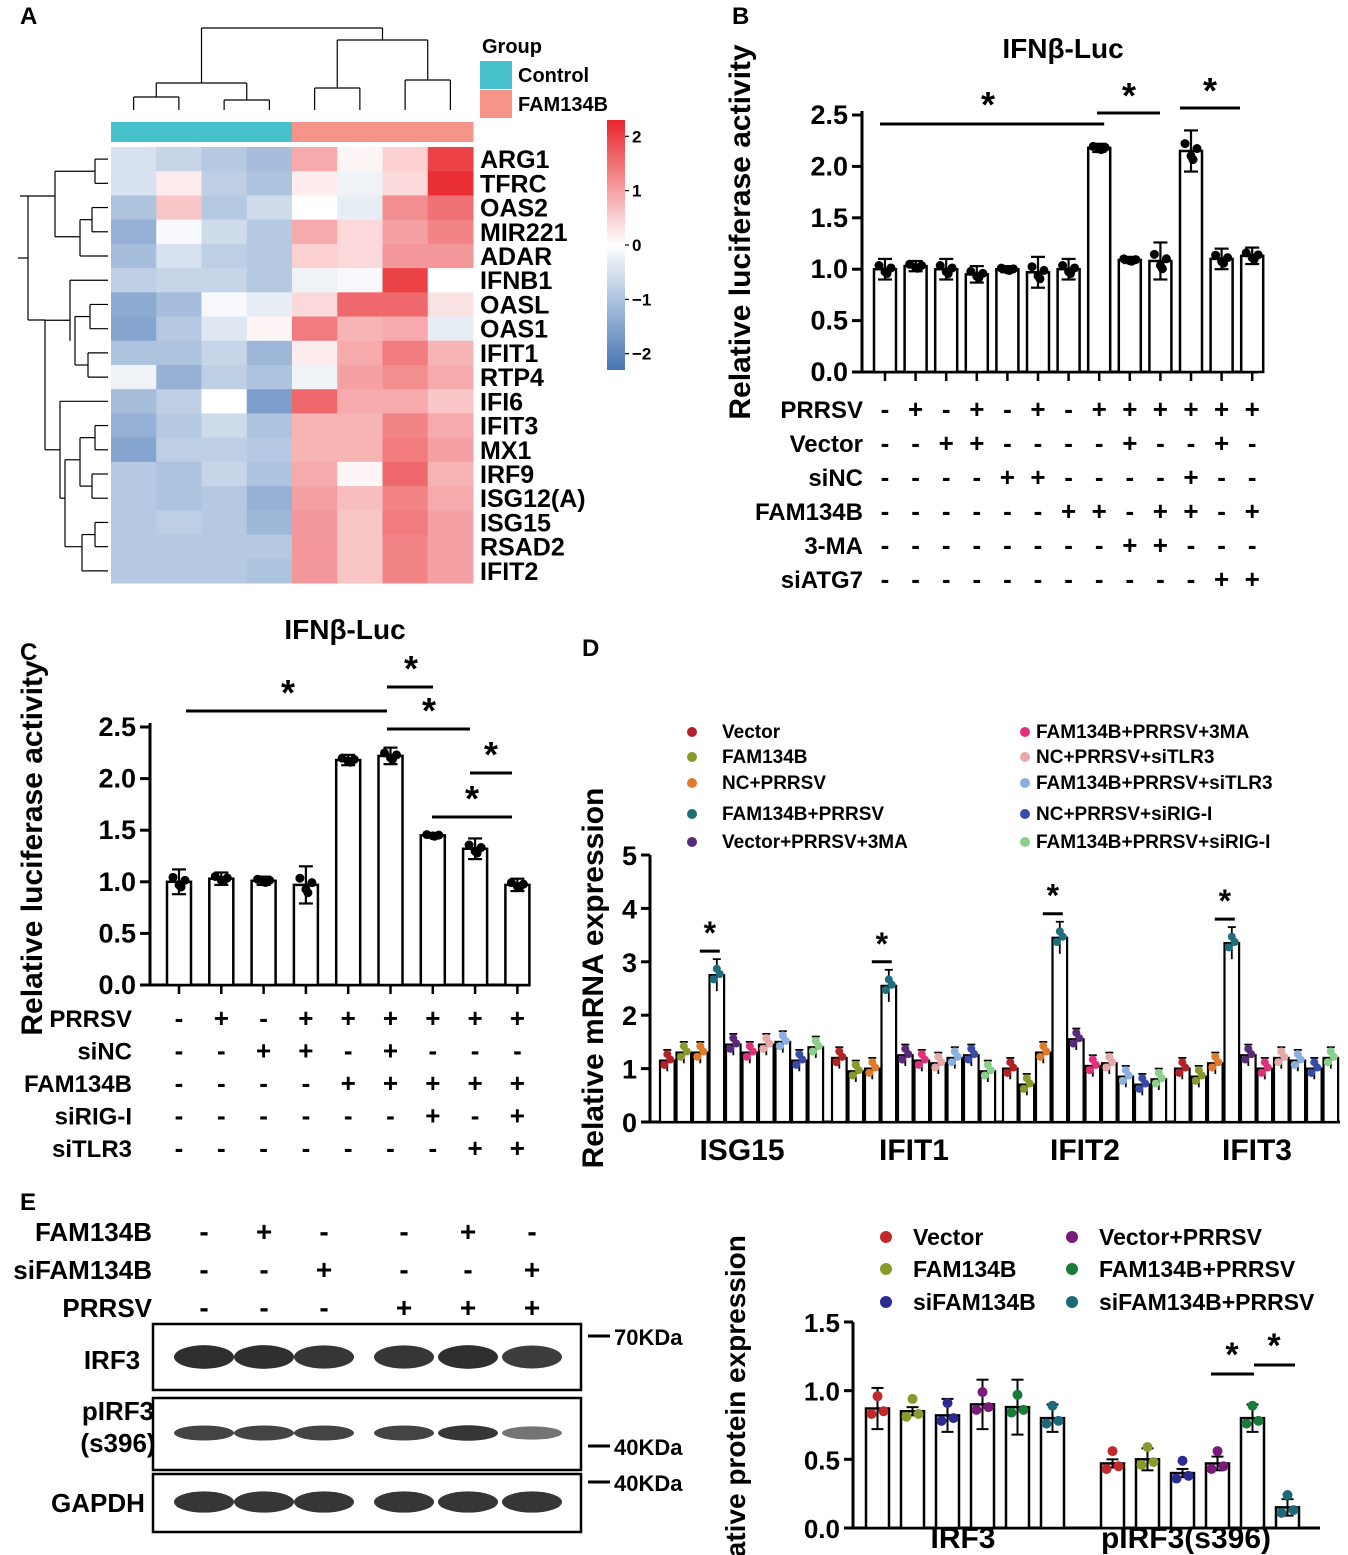 Image resolution: width=1348 pixels, height=1555 pixels. Describe the element at coordinates (117, 1443) in the screenshot. I see `blot-sublabel: (s396)` at that location.